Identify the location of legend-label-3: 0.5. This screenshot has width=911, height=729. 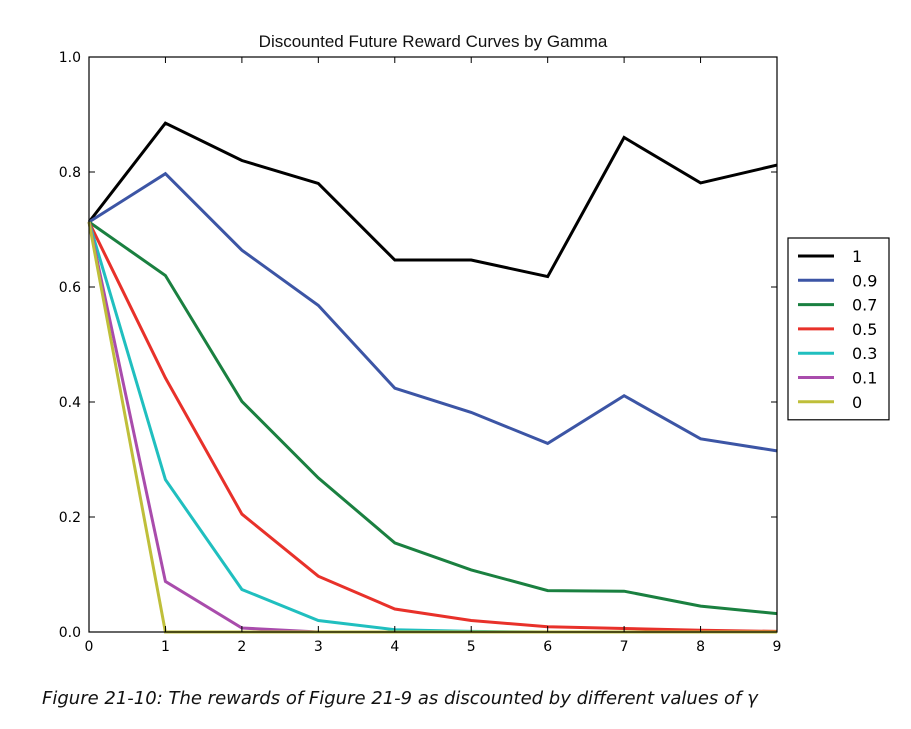
(864, 329).